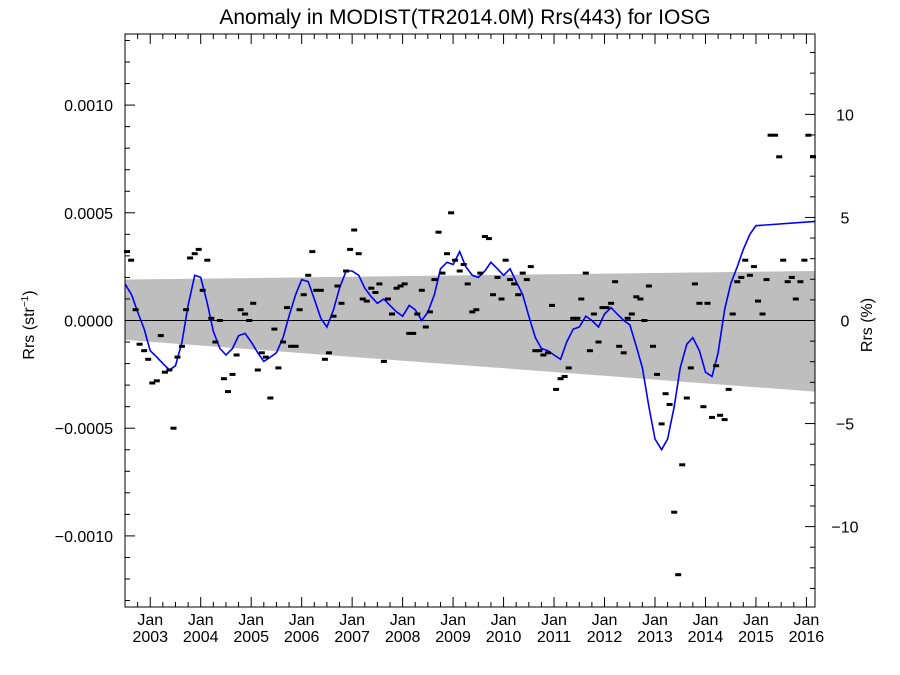  What do you see at coordinates (845, 218) in the screenshot?
I see `y-right-tick-label: 5` at bounding box center [845, 218].